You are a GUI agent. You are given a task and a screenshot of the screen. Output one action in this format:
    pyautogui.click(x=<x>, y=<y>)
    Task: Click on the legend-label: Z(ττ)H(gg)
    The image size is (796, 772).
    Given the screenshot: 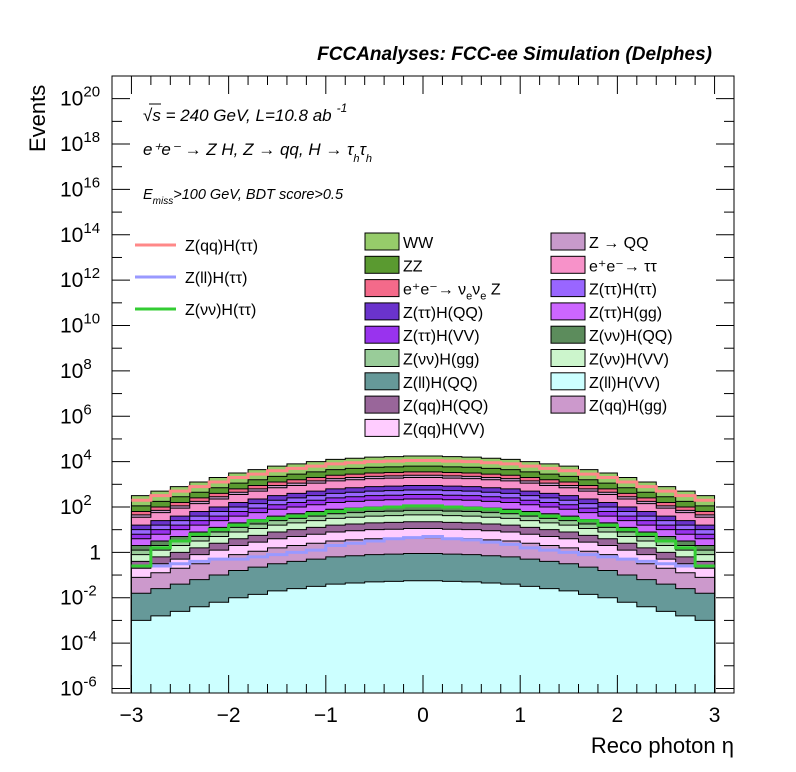 What is the action you would take?
    pyautogui.click(x=625, y=313)
    